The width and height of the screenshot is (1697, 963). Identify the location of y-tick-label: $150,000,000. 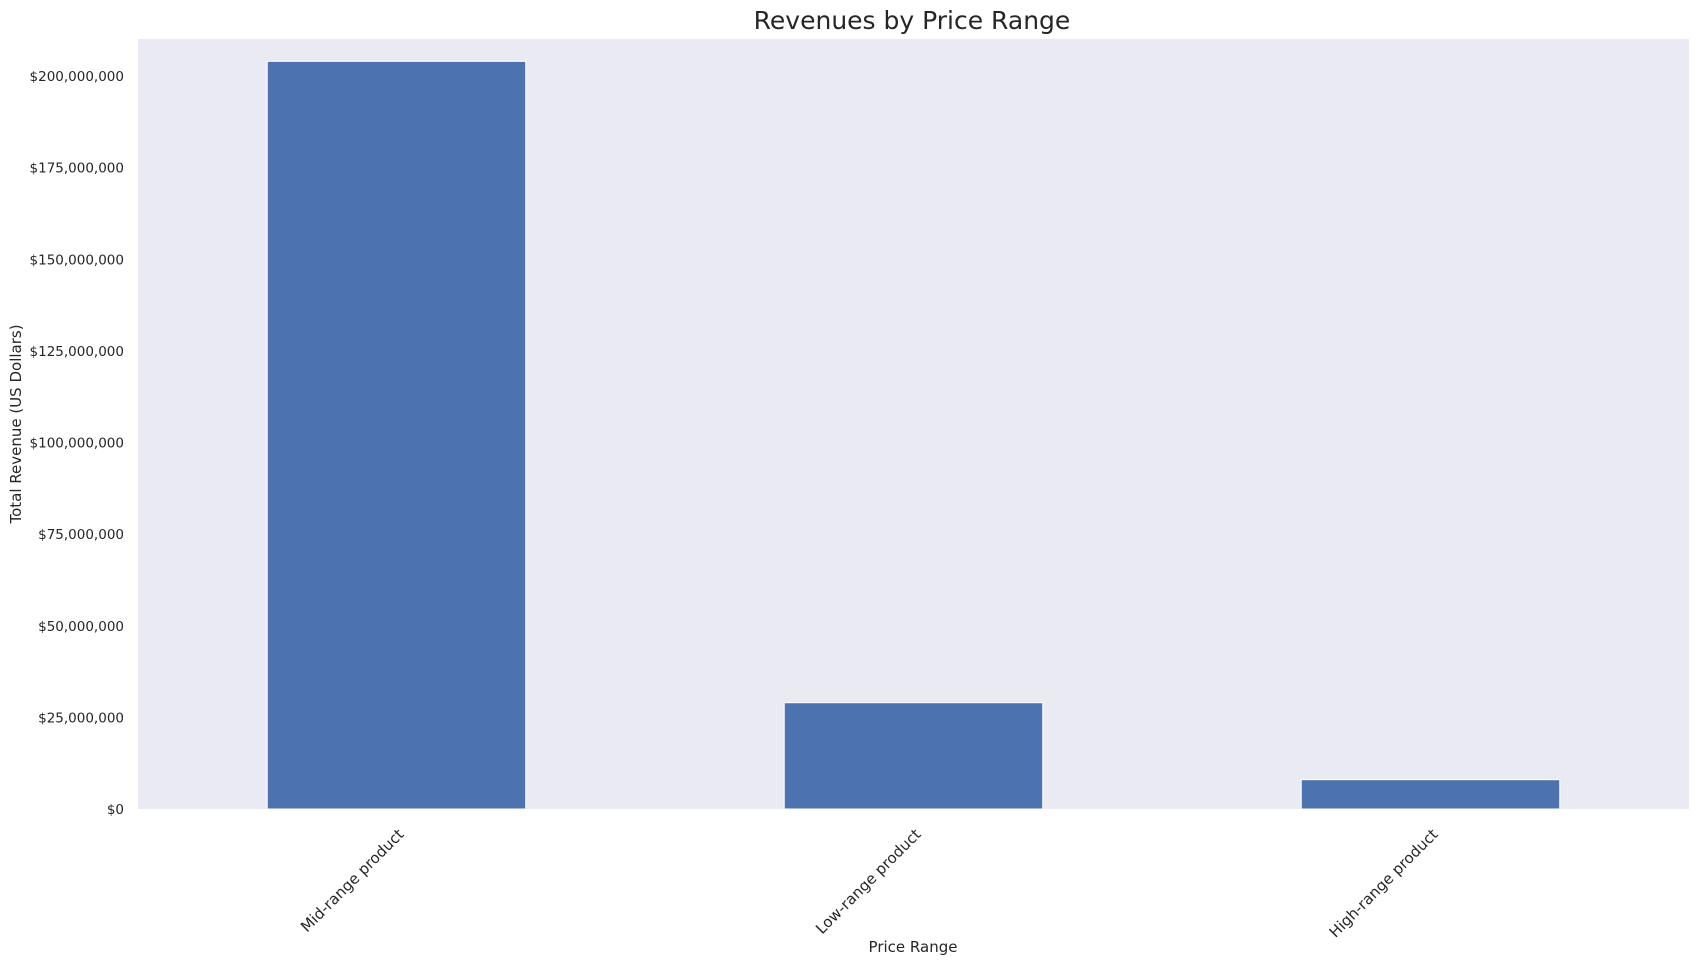
(77, 260).